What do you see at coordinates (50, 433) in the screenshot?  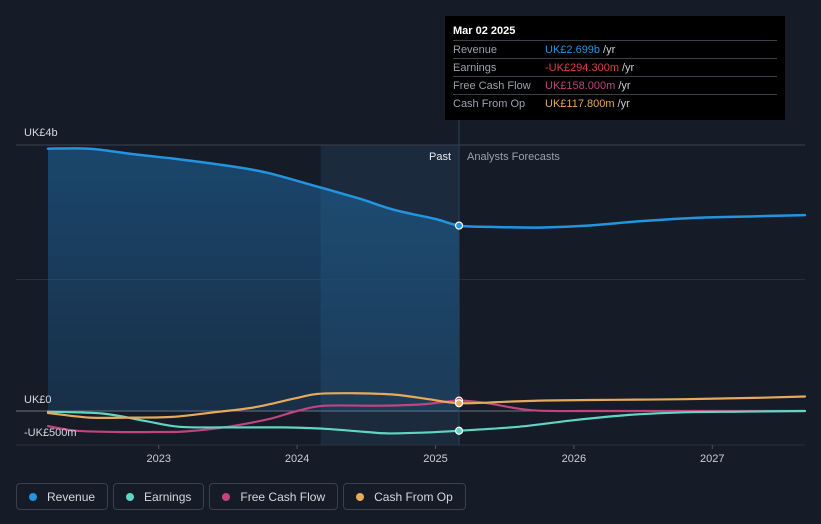 I see `y-tick-label: -UK£500m` at bounding box center [50, 433].